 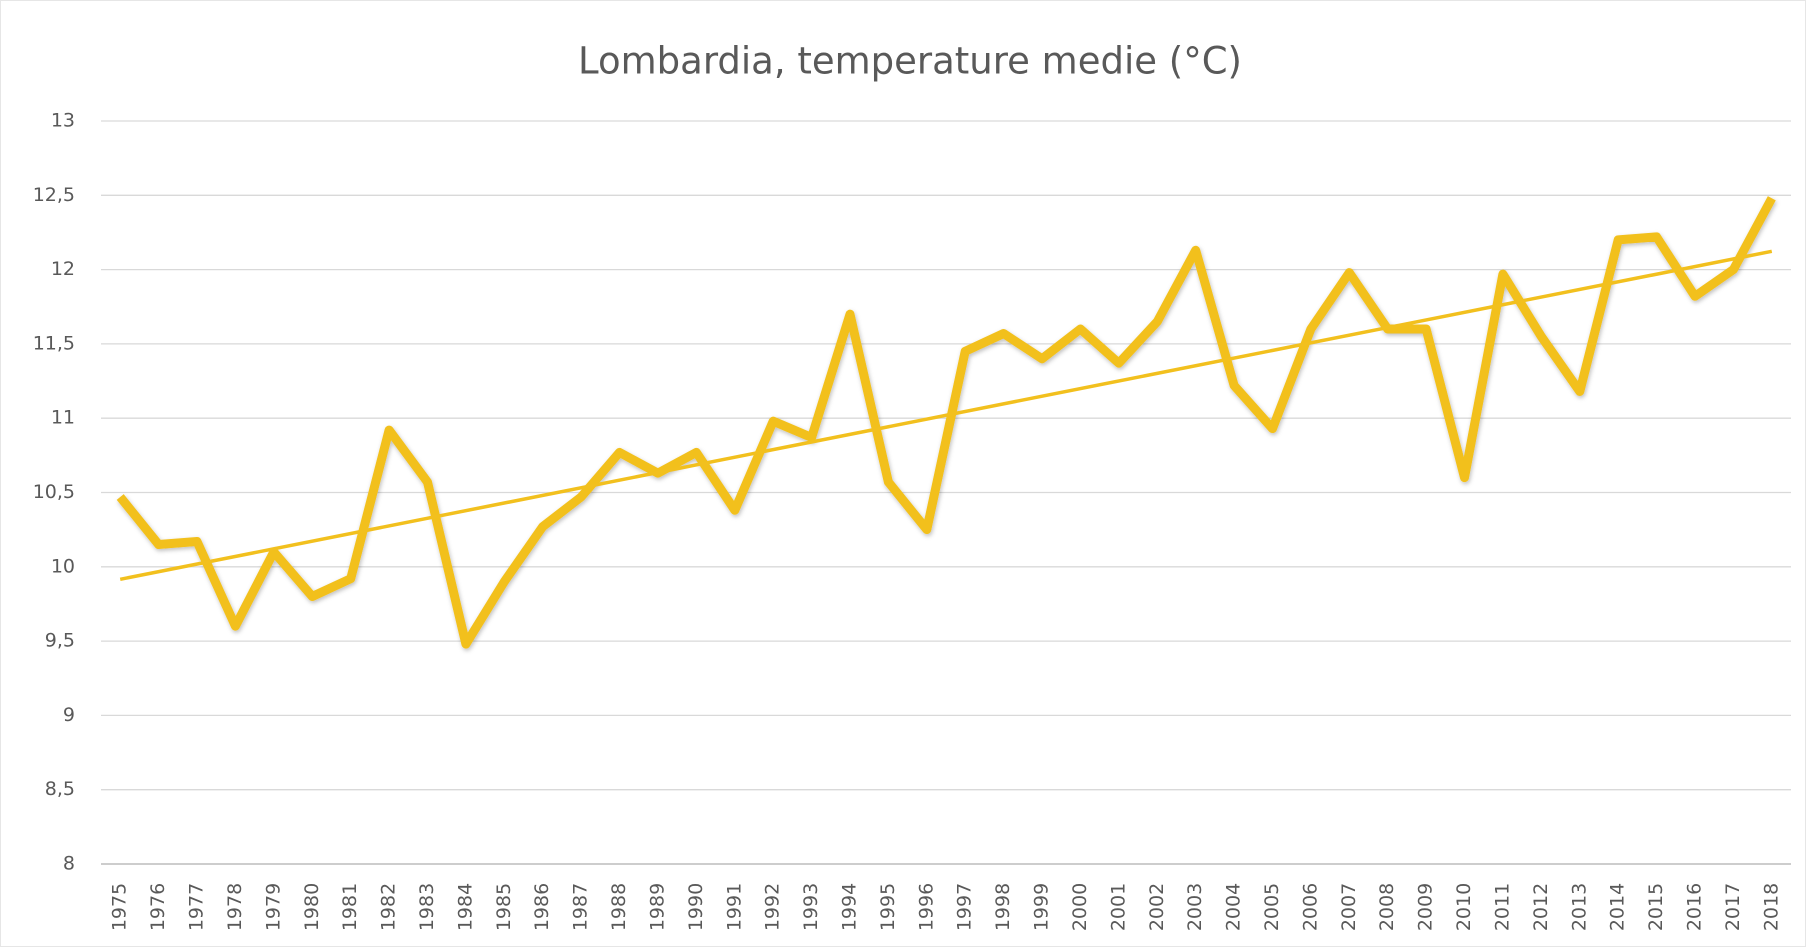 I want to click on x-tick-label: 1998, so click(x=1003, y=907).